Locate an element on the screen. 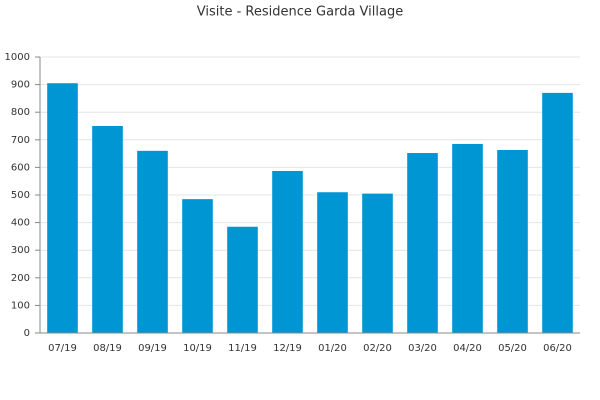 The height and width of the screenshot is (400, 600). y-tick-label: 300 is located at coordinates (20, 250).